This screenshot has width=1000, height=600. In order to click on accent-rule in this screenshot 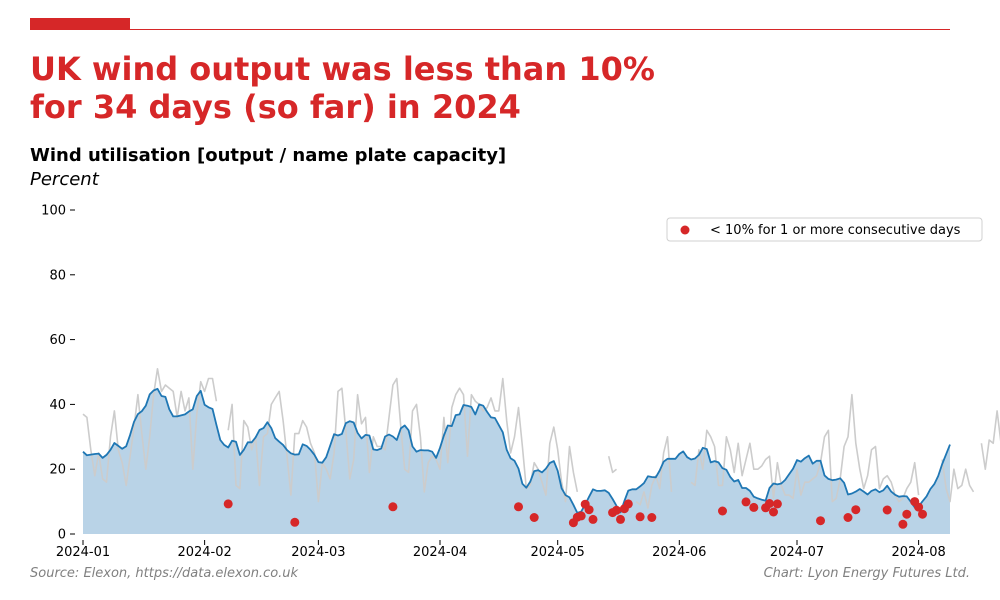, I will do `click(490, 29)`.